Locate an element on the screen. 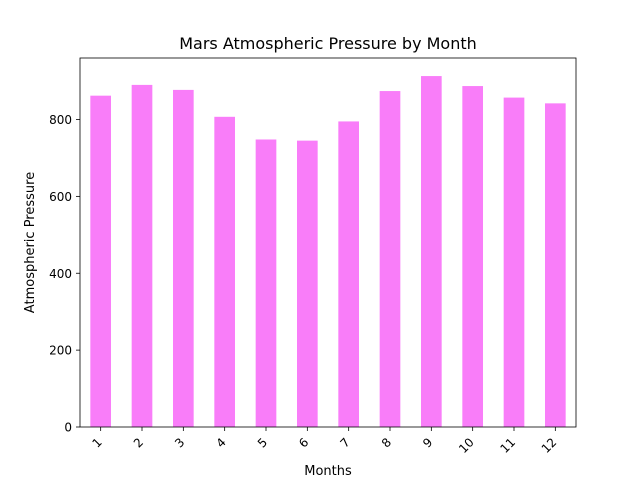  x-tick-label: 2 is located at coordinates (138, 442).